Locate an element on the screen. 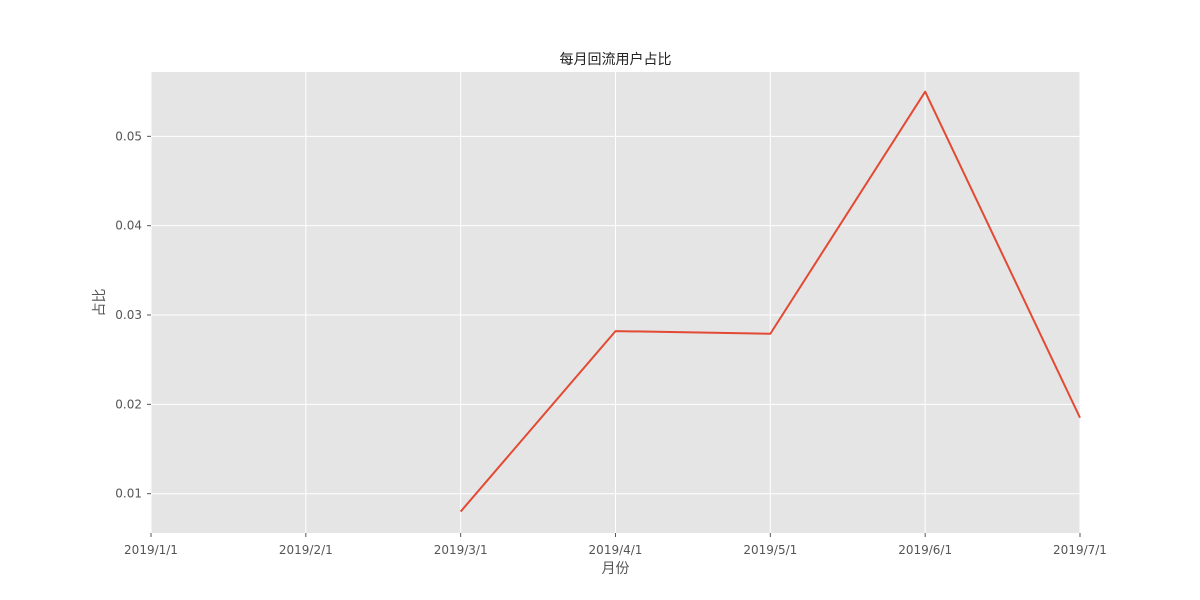 The image size is (1200, 600). x-tick-label: 2019/1/1 is located at coordinates (151, 550).